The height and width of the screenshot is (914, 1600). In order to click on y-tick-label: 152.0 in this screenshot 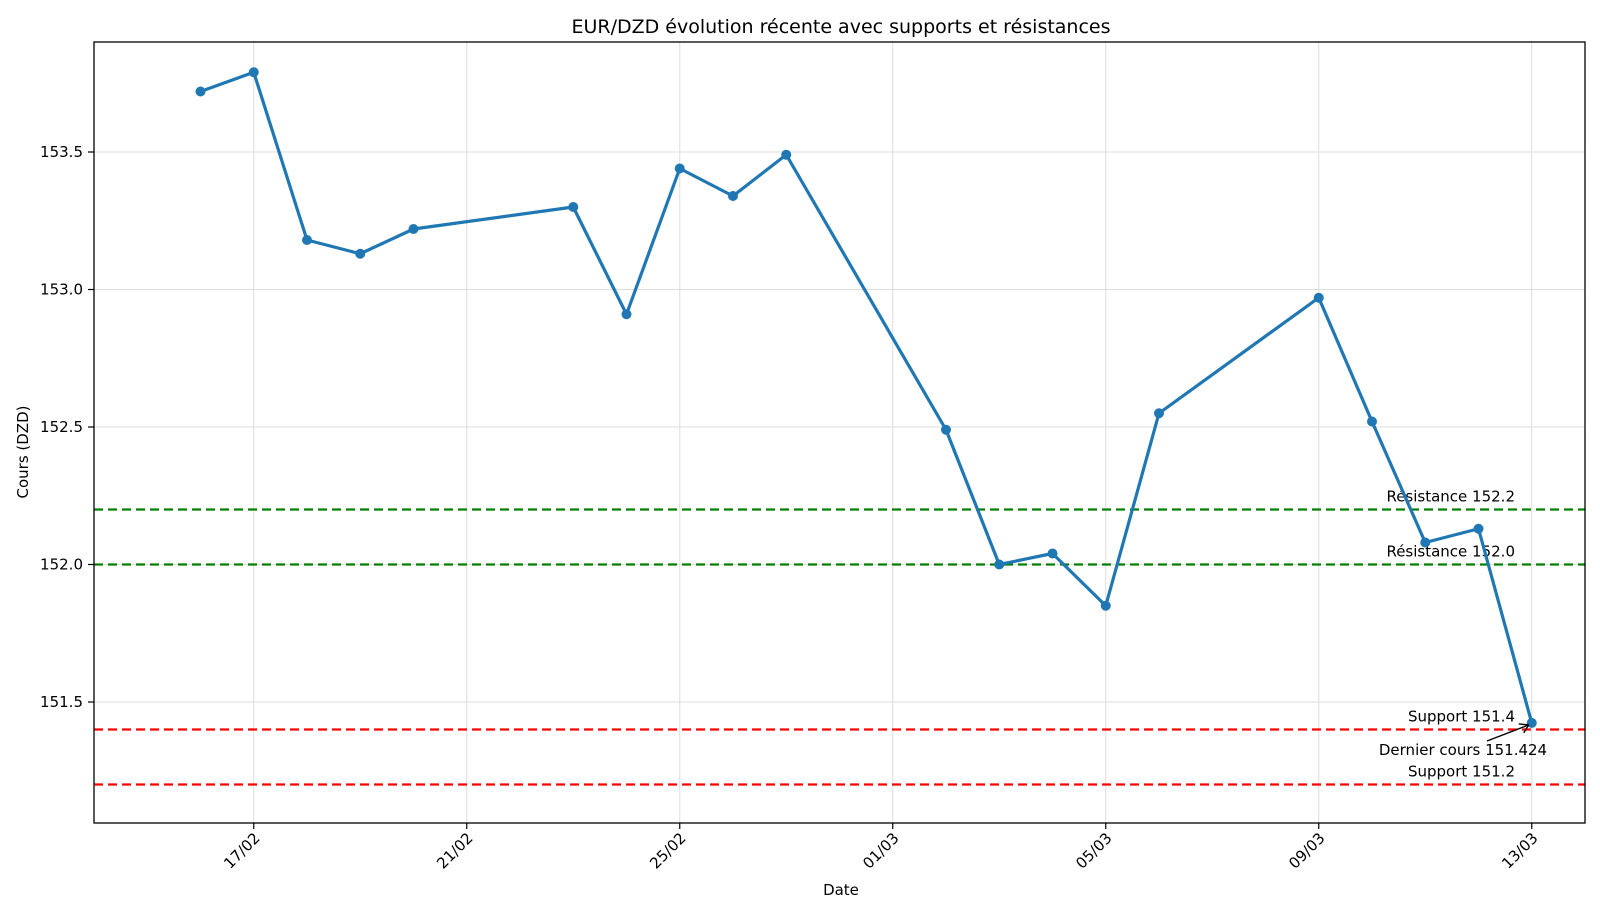, I will do `click(61, 565)`.